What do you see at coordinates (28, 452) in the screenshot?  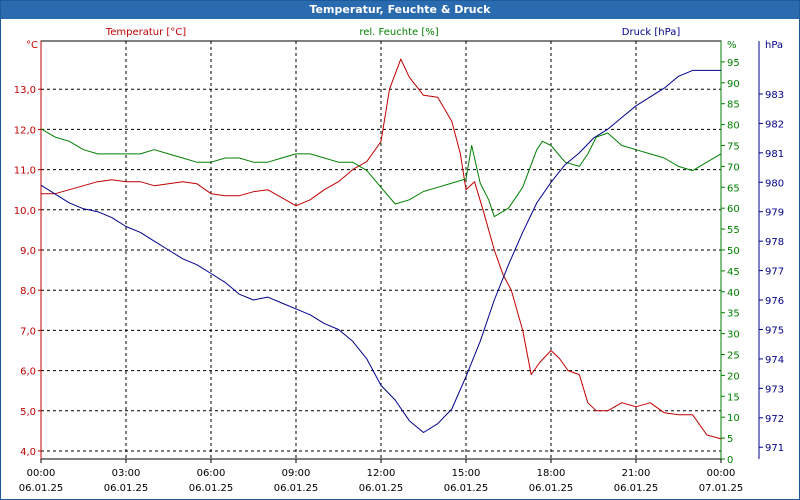 I see `temperature-tick-label: 4,0` at bounding box center [28, 452].